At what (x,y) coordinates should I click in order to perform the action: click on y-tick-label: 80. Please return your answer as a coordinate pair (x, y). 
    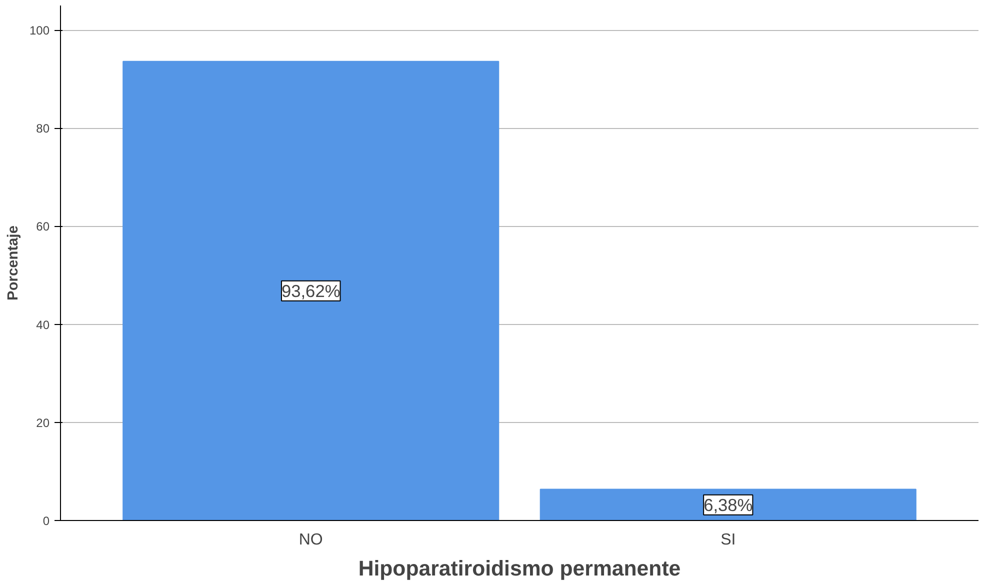
    Looking at the image, I should click on (43, 129).